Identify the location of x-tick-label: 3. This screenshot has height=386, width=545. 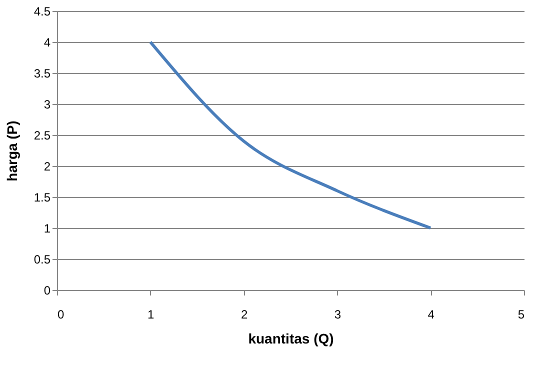
(338, 315).